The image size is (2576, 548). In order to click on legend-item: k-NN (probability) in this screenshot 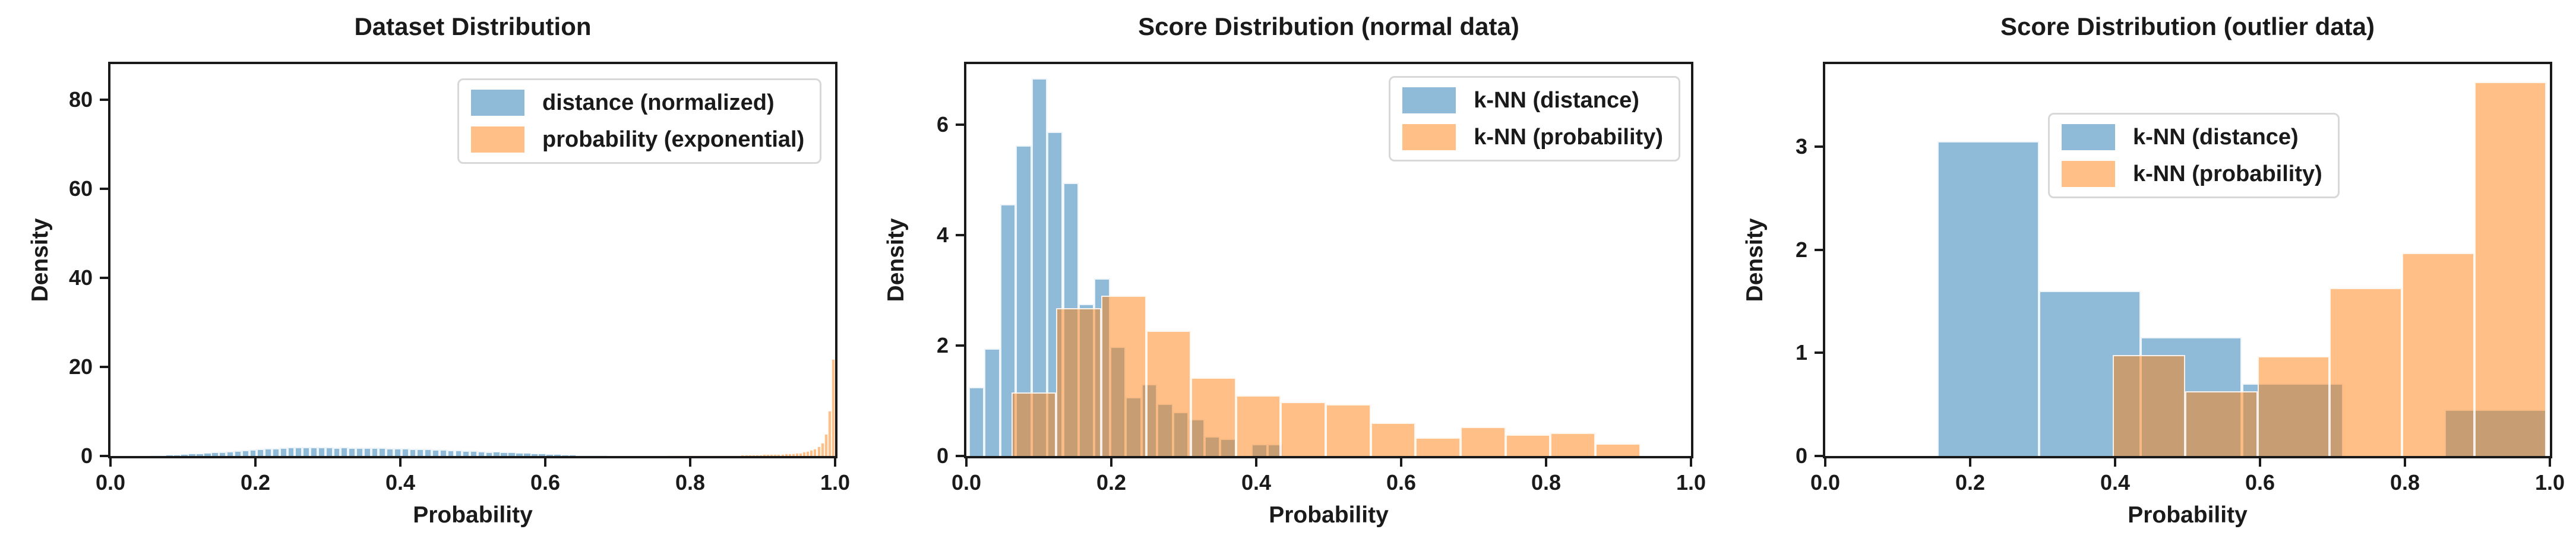, I will do `click(1532, 137)`.